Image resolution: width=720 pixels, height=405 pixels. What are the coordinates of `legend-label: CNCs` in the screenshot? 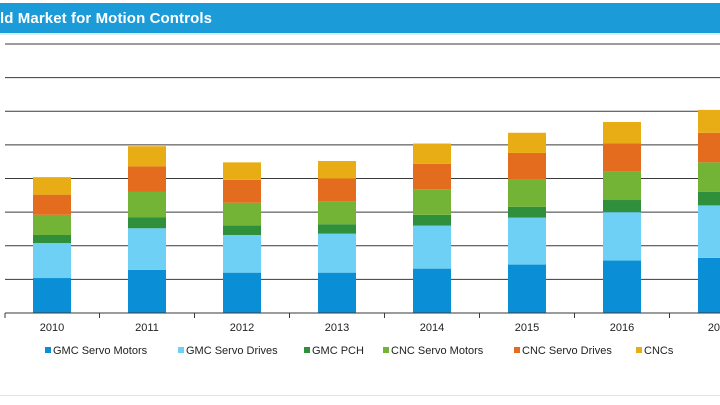 It's located at (659, 351).